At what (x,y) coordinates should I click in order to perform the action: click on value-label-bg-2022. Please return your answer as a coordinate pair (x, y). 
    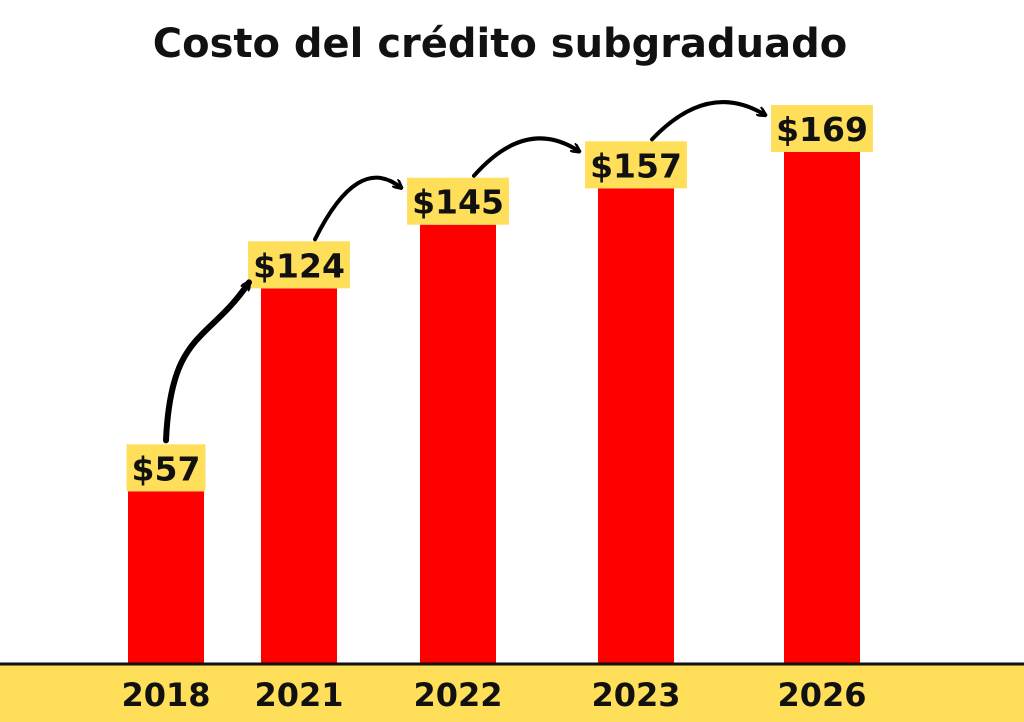
    Looking at the image, I should click on (458, 201).